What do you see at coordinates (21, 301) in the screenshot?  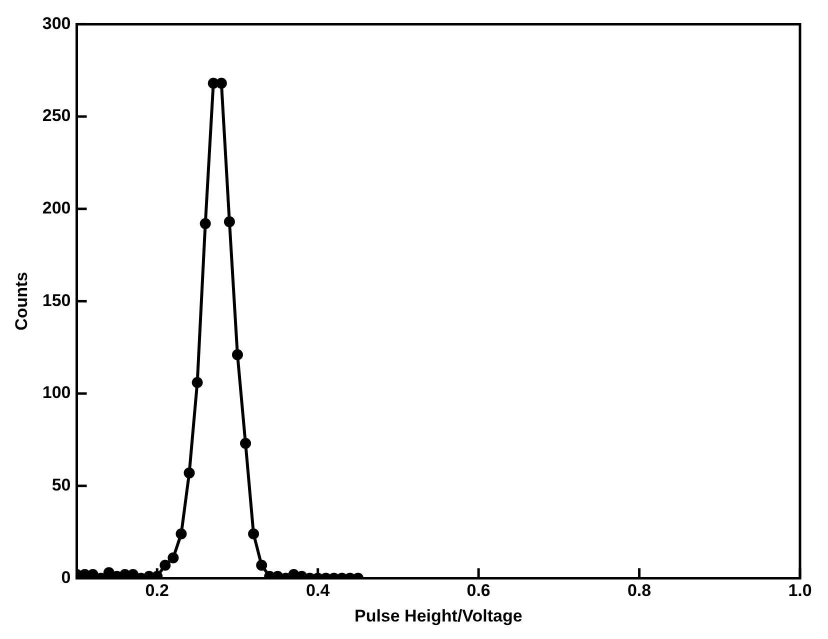 I see `y-axis-title: Counts` at bounding box center [21, 301].